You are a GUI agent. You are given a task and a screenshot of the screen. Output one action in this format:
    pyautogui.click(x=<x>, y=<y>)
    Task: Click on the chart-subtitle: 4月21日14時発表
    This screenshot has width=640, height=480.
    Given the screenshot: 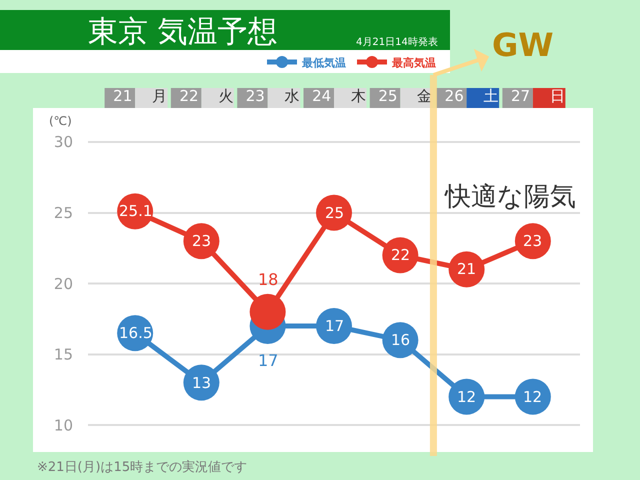 What is the action you would take?
    pyautogui.click(x=397, y=42)
    